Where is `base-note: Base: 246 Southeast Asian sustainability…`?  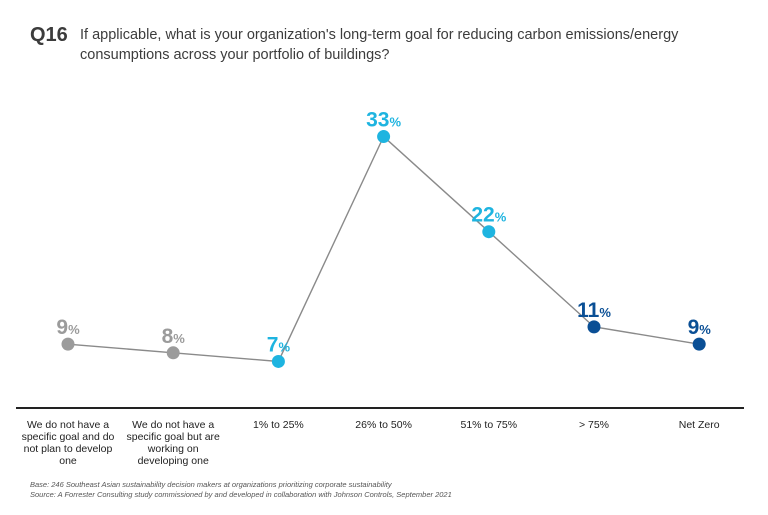 base-note: Base: 246 Southeast Asian sustainability… is located at coordinates (211, 484).